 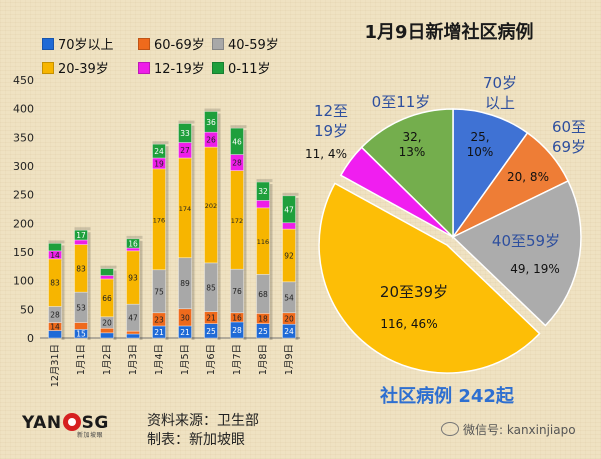 What do you see at coordinates (133, 243) in the screenshot?
I see `bar-value-label: 16` at bounding box center [133, 243].